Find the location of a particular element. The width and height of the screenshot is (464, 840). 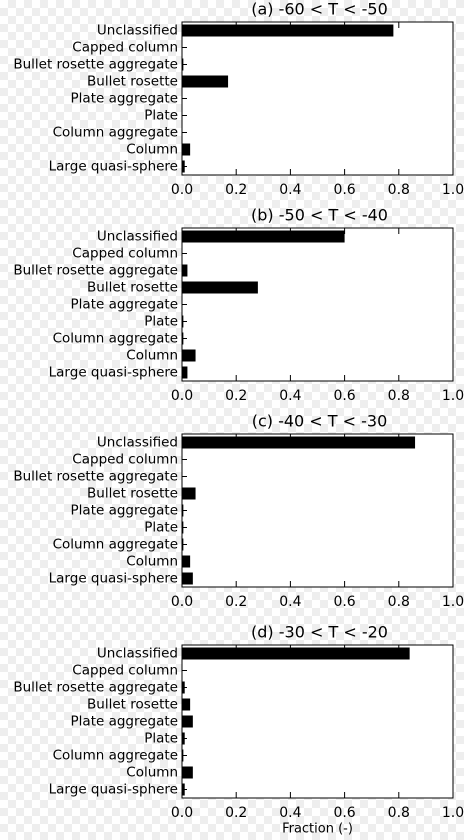

x-axis-label: Fraction (-) is located at coordinates (317, 829).